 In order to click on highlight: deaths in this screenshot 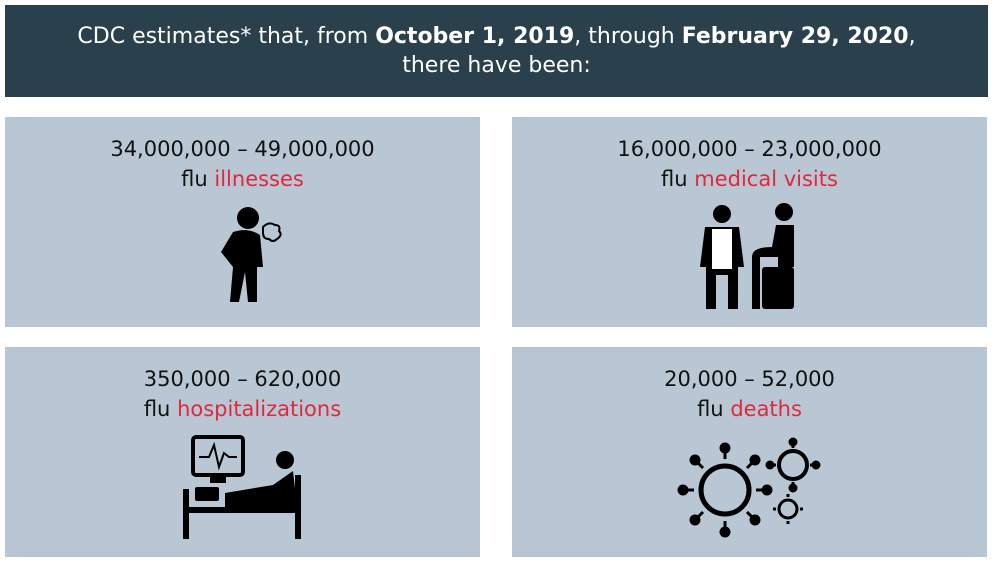, I will do `click(766, 409)`.